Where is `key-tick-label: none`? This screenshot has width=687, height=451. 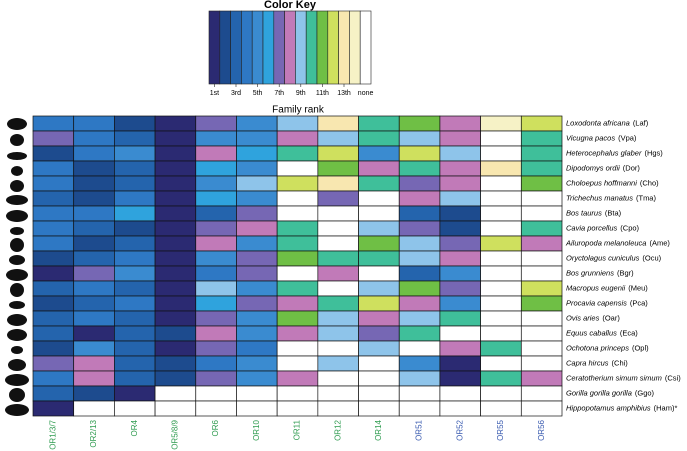 key-tick-label: none is located at coordinates (366, 93).